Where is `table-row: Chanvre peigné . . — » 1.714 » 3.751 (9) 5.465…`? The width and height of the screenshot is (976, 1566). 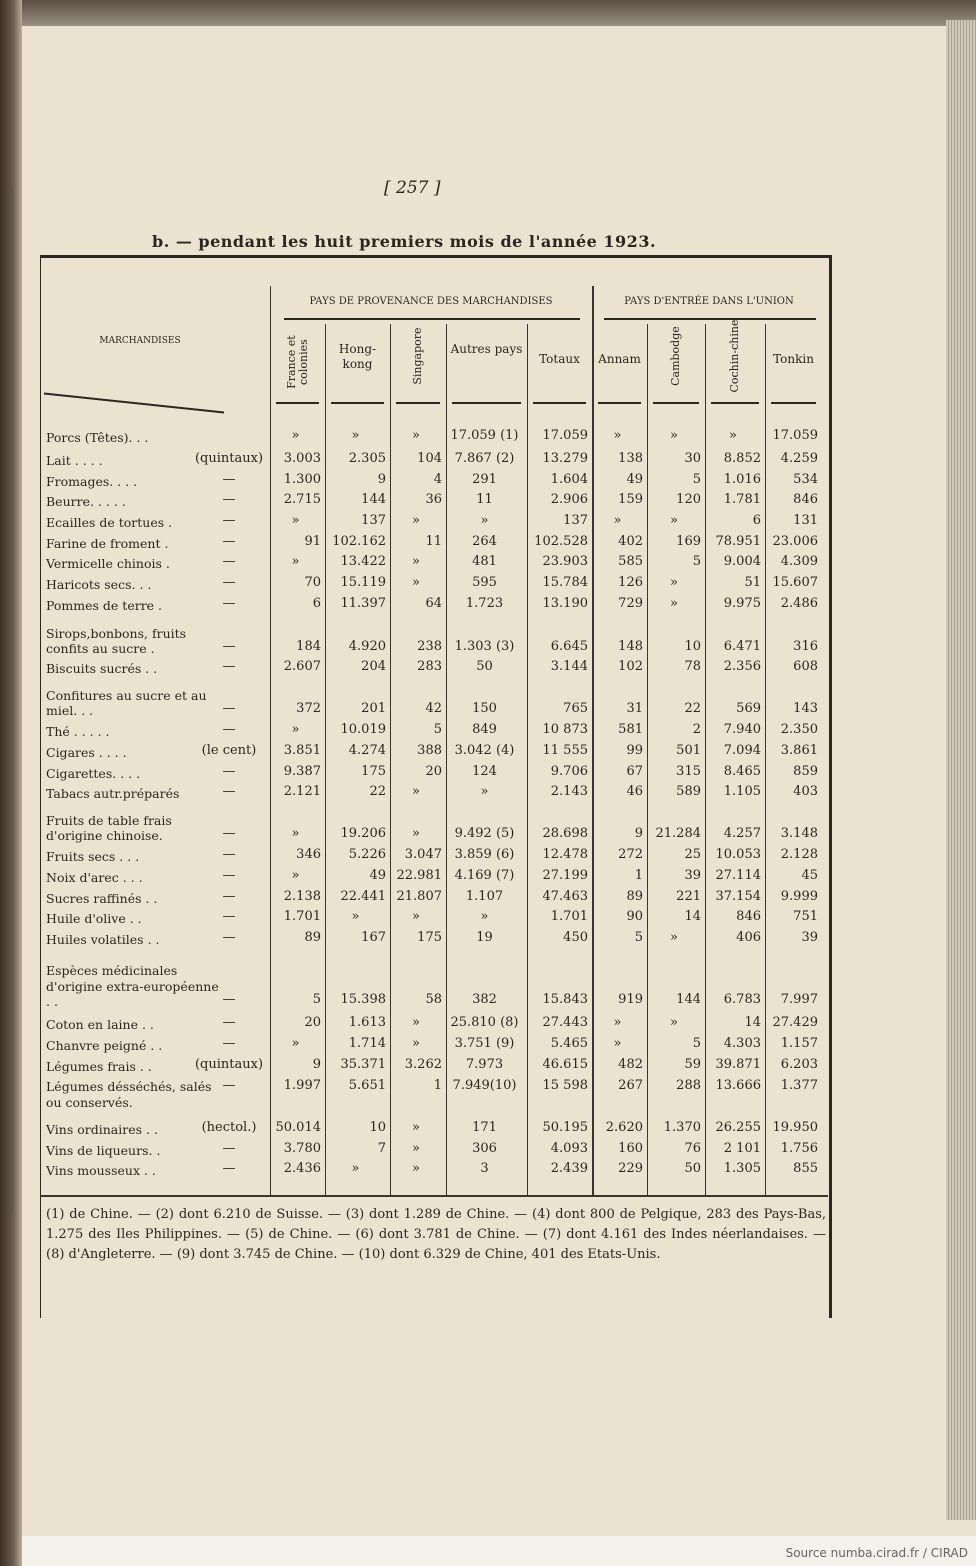
table-row: Chanvre peigné . . — » 1.714 » 3.751 (9) 5.465… is located at coordinates (434, 1046).